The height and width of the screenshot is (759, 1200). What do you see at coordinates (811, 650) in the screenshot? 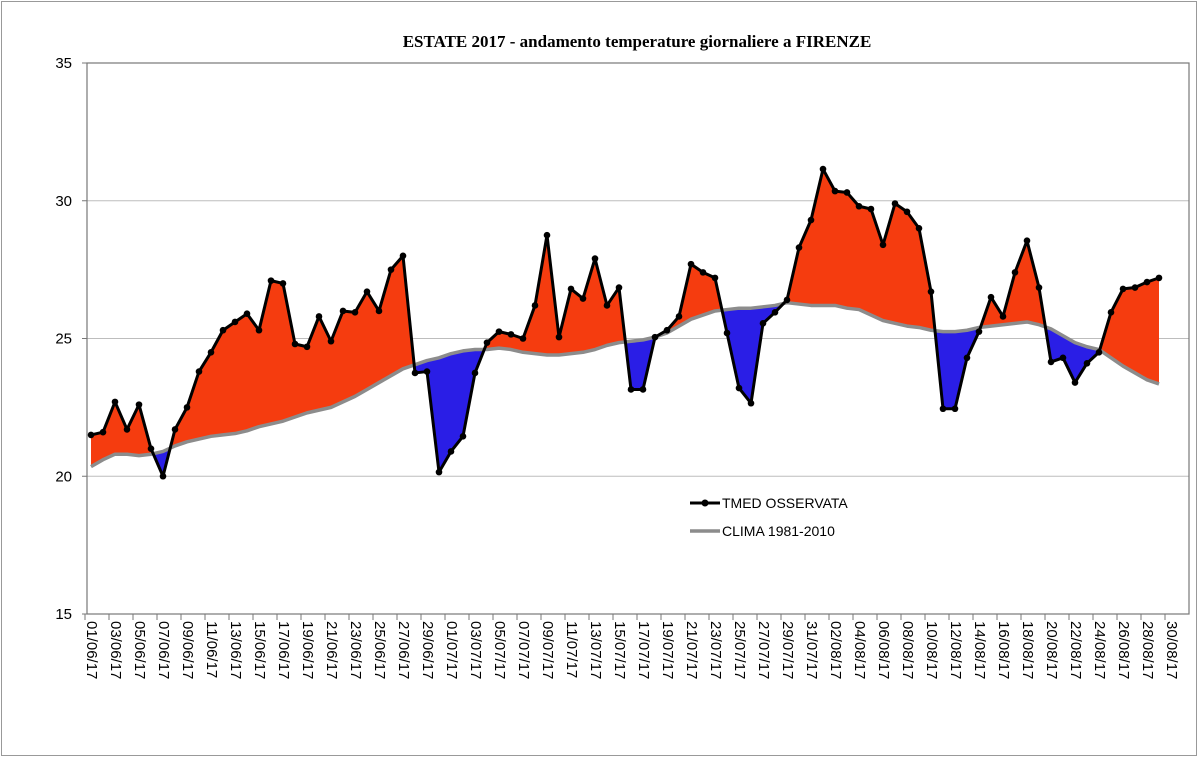
I see `x-tick-label: 31/07/17` at bounding box center [811, 650].